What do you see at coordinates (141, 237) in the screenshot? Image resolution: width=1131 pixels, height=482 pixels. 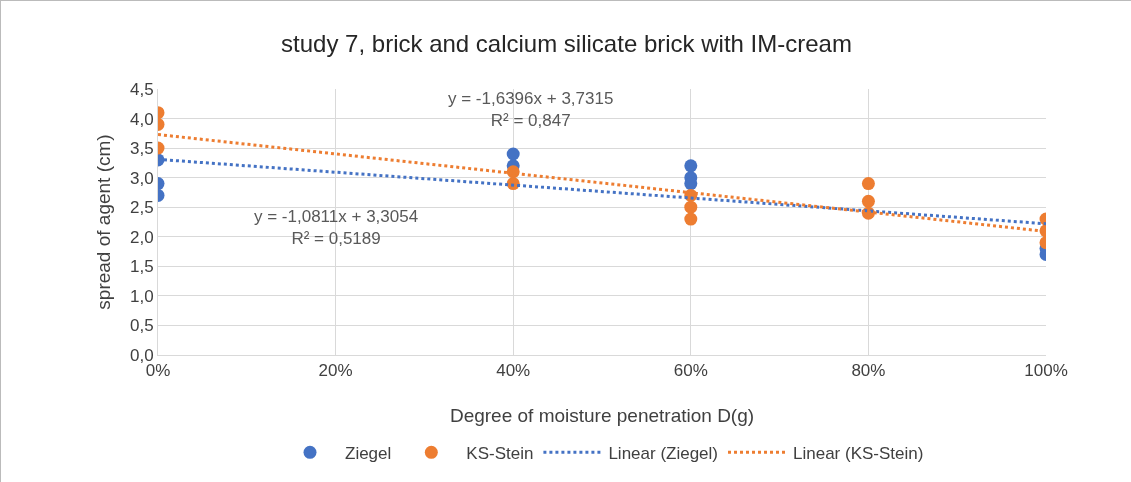 I see `y-tick-label: 2,0` at bounding box center [141, 237].